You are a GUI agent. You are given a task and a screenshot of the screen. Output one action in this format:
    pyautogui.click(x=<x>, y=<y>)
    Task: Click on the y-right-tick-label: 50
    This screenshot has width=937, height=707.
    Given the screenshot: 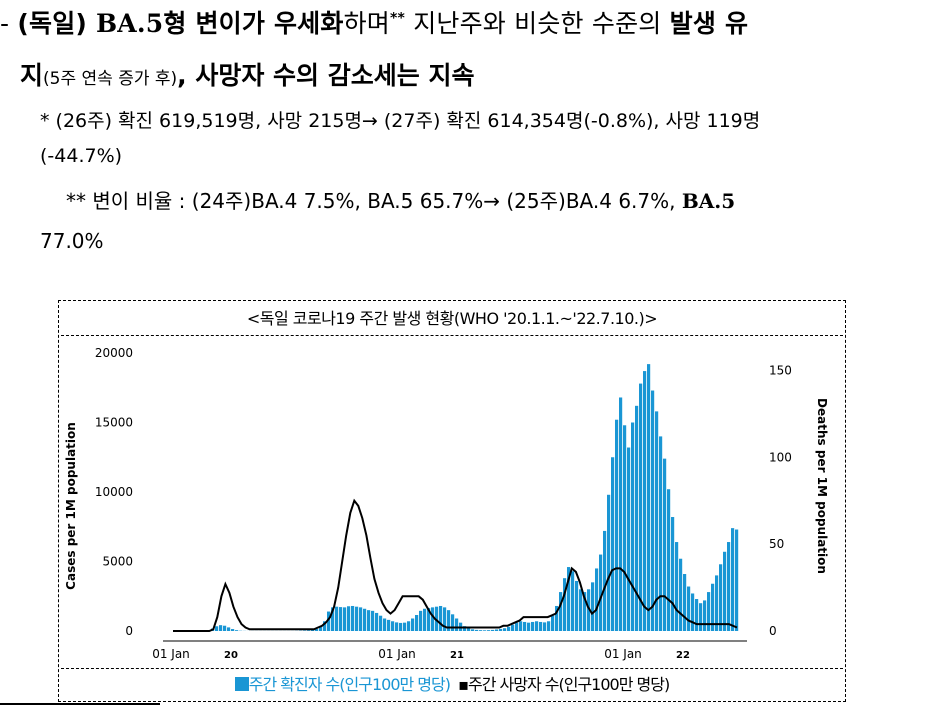 What is the action you would take?
    pyautogui.click(x=776, y=544)
    